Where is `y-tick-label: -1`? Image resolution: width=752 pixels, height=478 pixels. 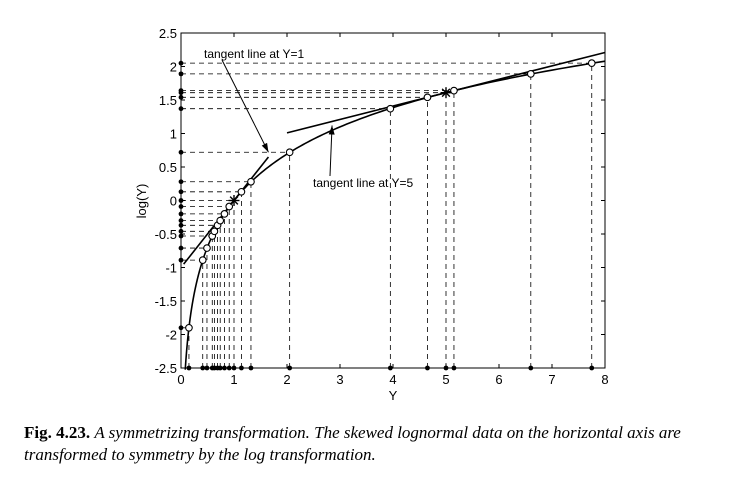
y-tick-label: -1 is located at coordinates (171, 268).